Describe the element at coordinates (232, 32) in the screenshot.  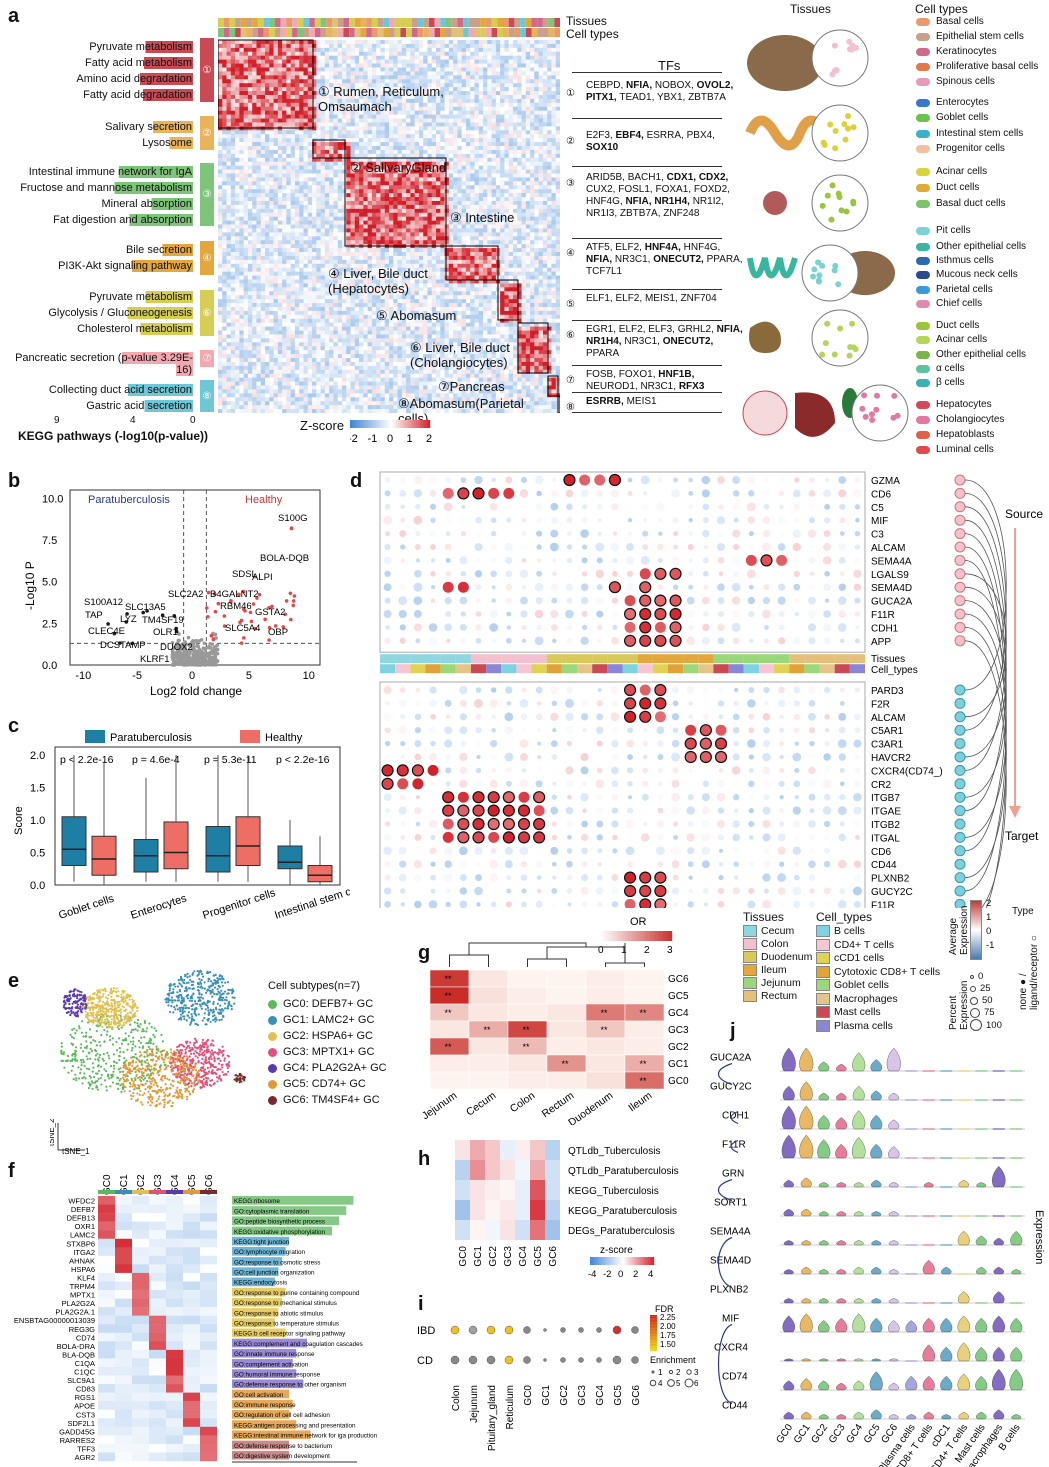
I see `celltype-annotation-cell` at that location.